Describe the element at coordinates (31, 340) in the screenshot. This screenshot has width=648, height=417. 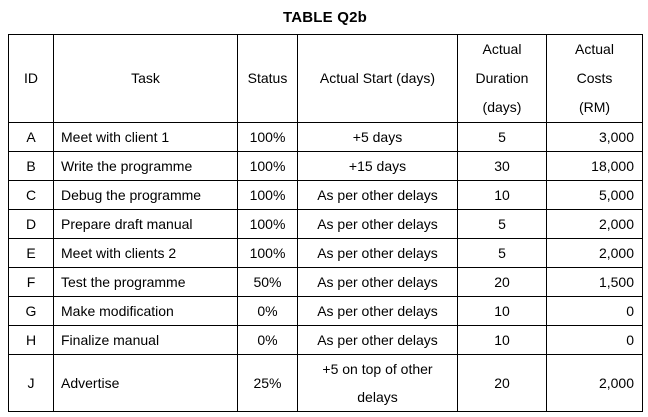
I see `cell-id: H` at that location.